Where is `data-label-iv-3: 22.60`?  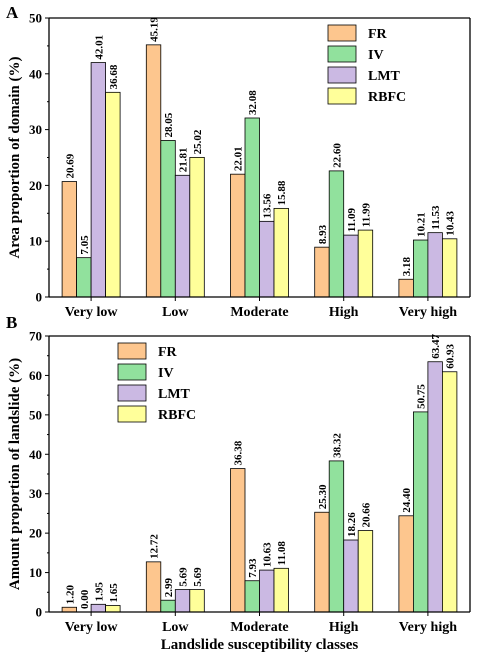
data-label-iv-3: 22.60 is located at coordinates (337, 155).